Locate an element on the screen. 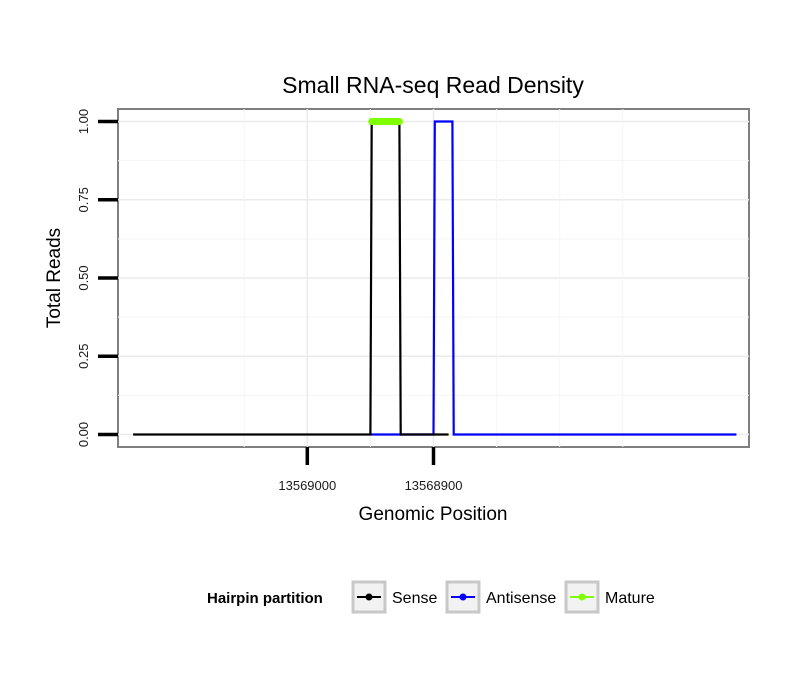  legend-label: Antisense is located at coordinates (521, 598).